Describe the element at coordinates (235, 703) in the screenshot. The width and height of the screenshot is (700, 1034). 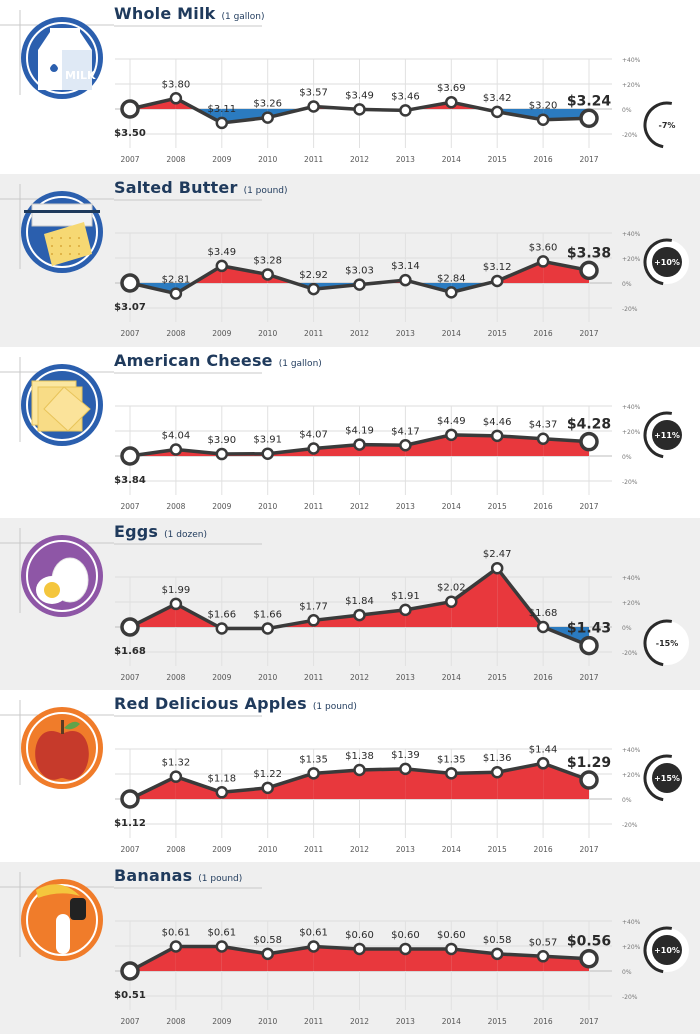
I see `chart-title-row: Red Delicious Apples (1 pound)` at that location.